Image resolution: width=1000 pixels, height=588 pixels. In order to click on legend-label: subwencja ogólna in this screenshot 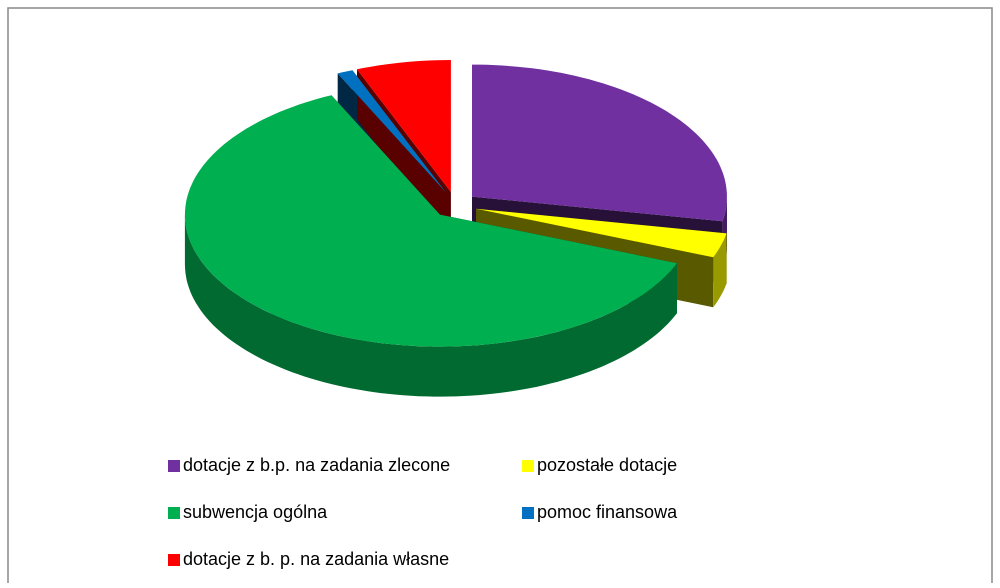, I will do `click(255, 512)`.